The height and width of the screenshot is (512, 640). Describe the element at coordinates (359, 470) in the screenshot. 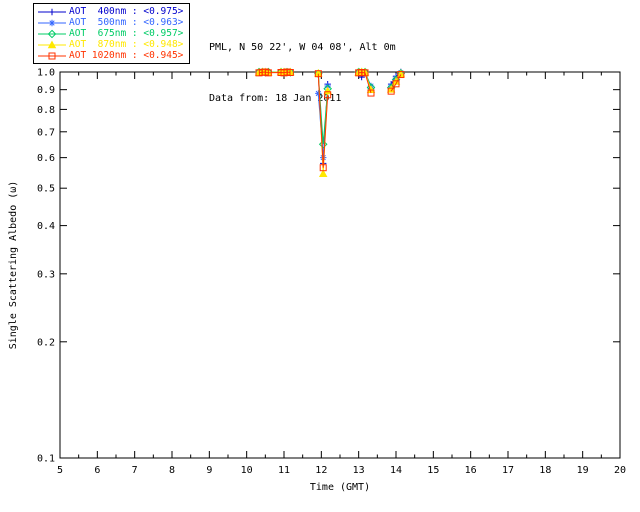

I see `x-tick-label: 13` at that location.